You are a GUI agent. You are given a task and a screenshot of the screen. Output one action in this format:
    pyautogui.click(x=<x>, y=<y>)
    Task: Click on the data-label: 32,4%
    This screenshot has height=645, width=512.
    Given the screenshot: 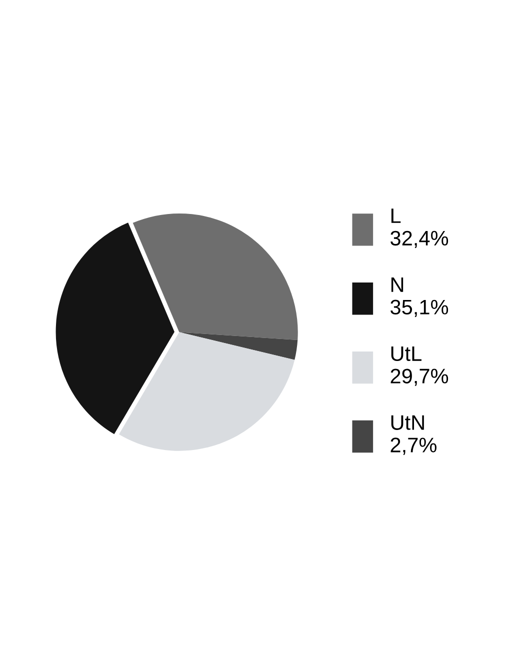 What is the action you would take?
    pyautogui.click(x=419, y=239)
    